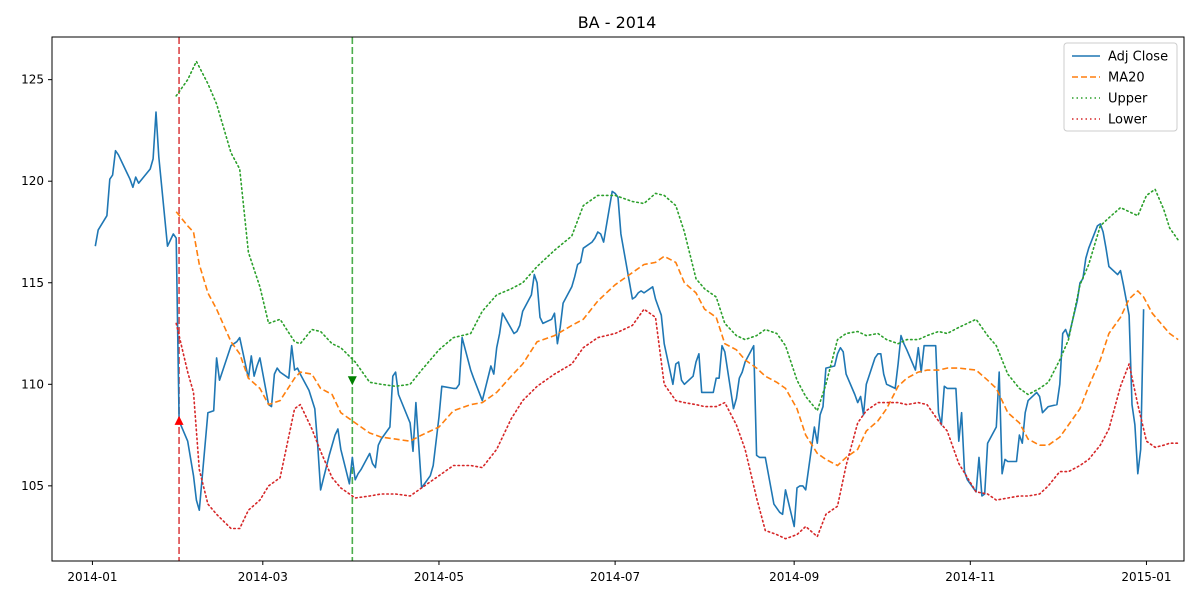 This screenshot has width=1200, height=600. Describe the element at coordinates (32, 486) in the screenshot. I see `y-tick-label: 105` at that location.